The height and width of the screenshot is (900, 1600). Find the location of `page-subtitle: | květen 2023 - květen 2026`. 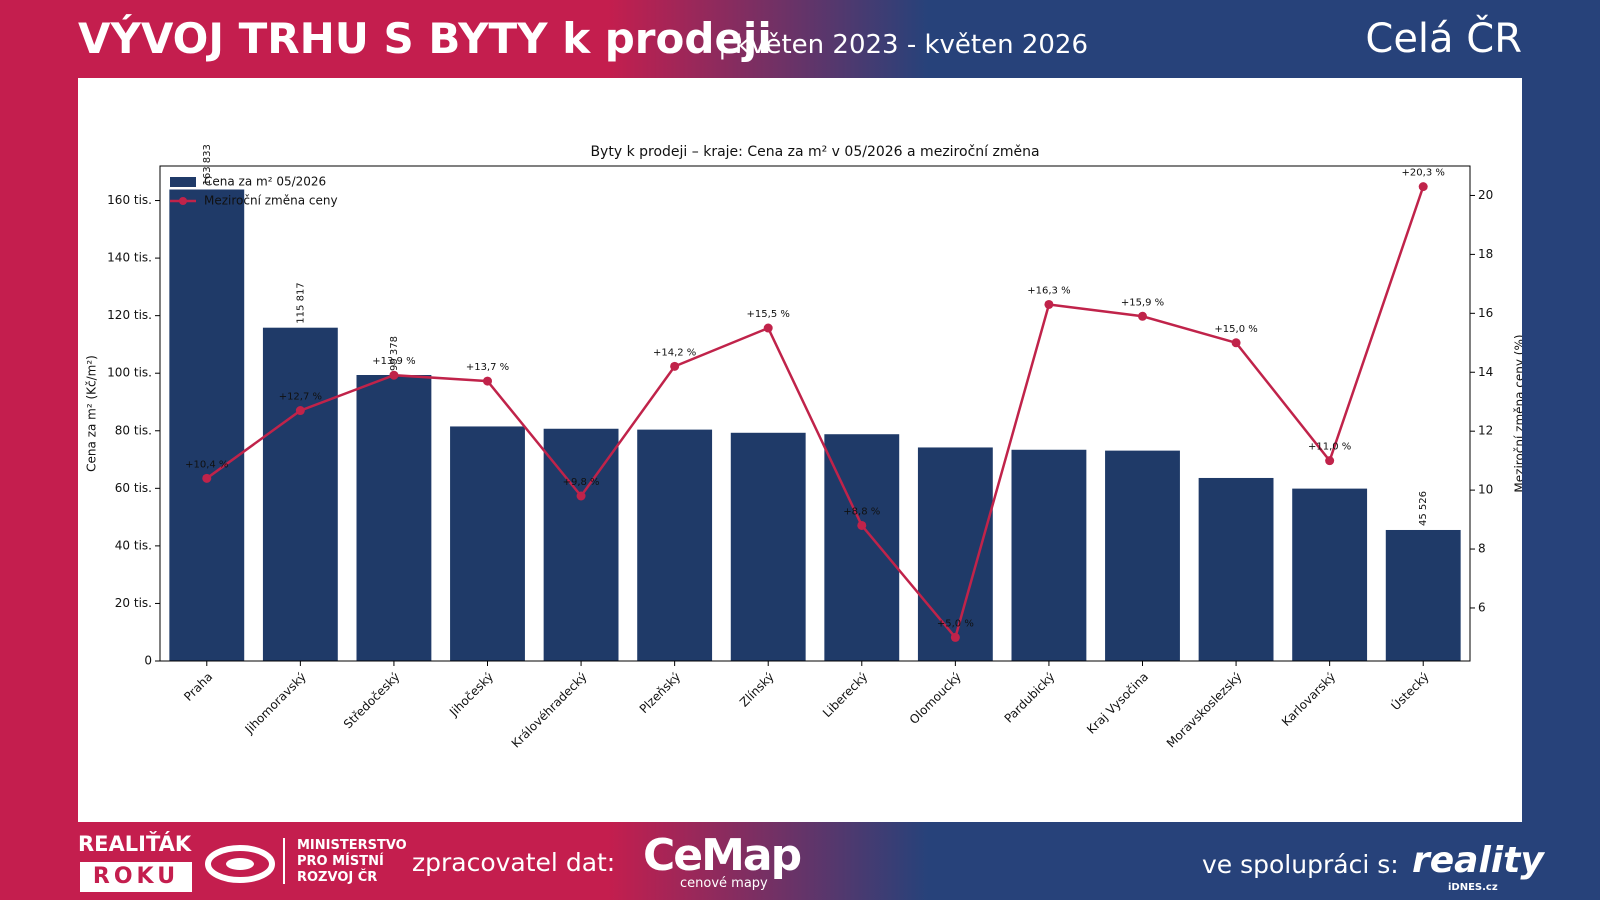

page-subtitle: | květen 2023 - květen 2026 is located at coordinates (903, 45).